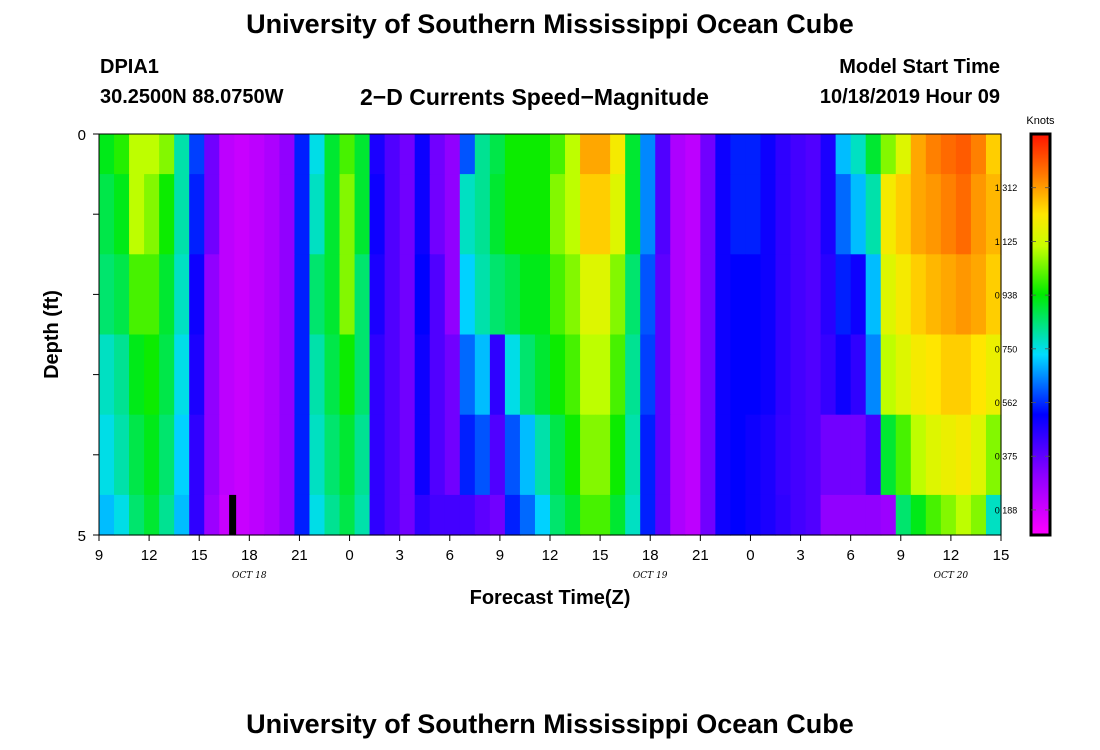  I want to click on colorbar-tick-label: 0.562, so click(1006, 403).